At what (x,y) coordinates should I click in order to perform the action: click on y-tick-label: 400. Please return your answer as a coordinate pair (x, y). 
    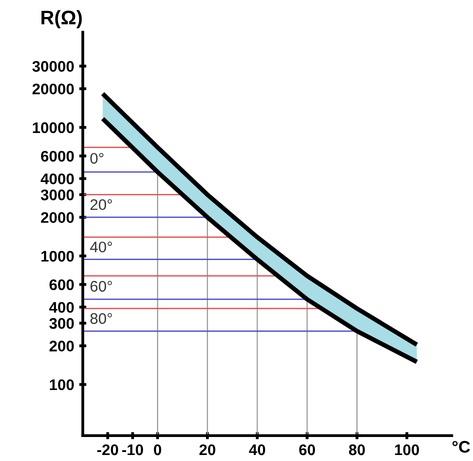
    Looking at the image, I should click on (61, 307).